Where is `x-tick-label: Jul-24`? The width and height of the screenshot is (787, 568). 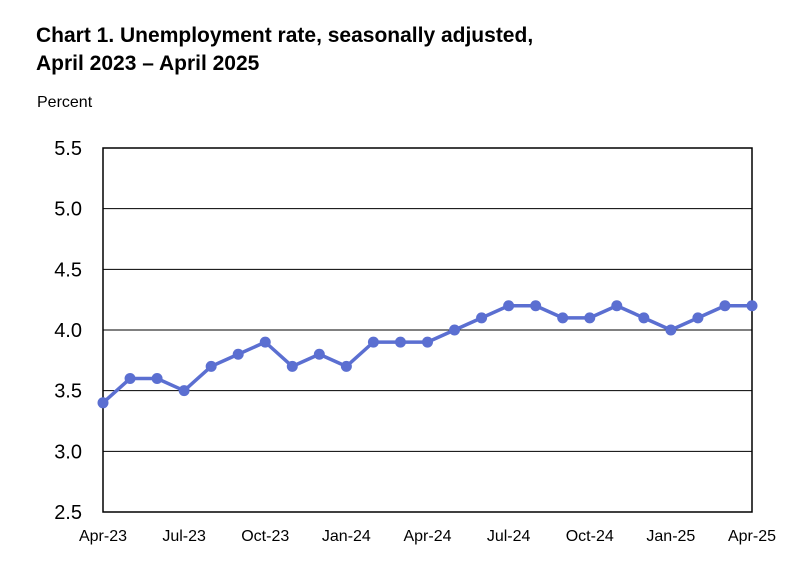
x-tick-label: Jul-24 is located at coordinates (509, 536).